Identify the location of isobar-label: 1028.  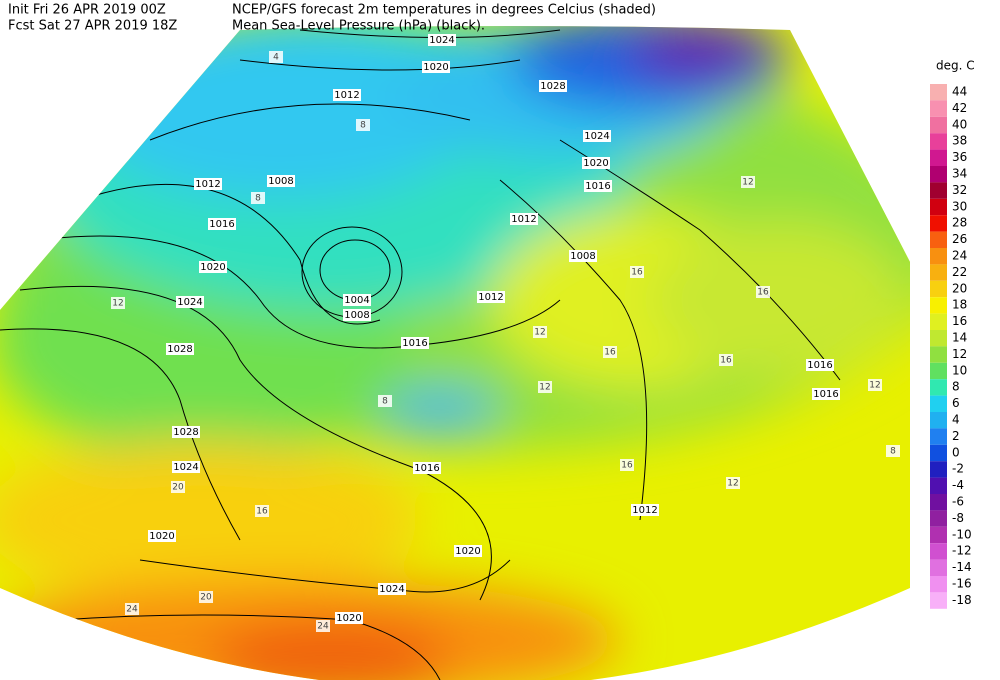
(179, 349).